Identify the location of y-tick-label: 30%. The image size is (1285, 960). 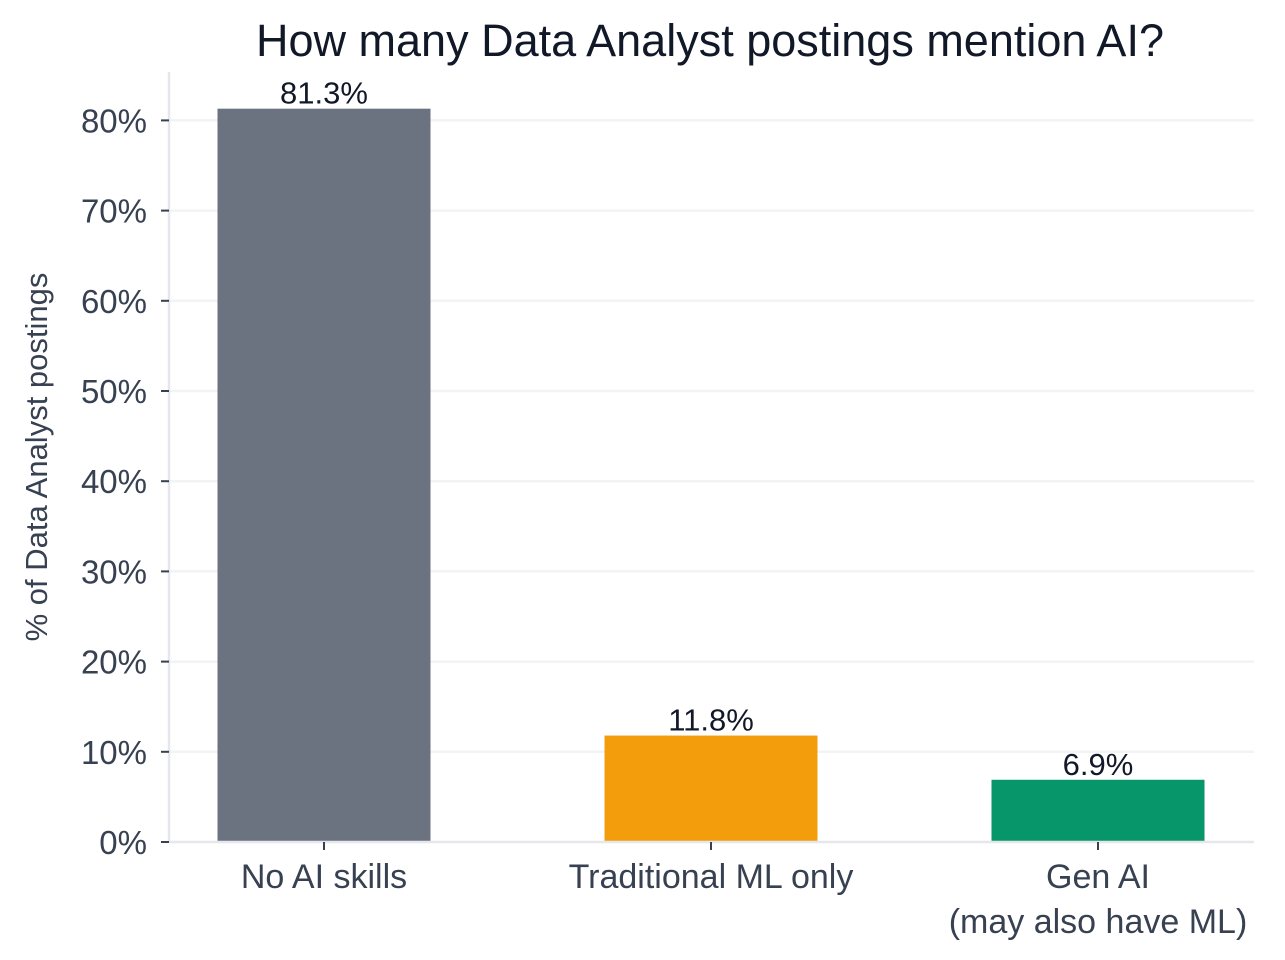
(114, 571).